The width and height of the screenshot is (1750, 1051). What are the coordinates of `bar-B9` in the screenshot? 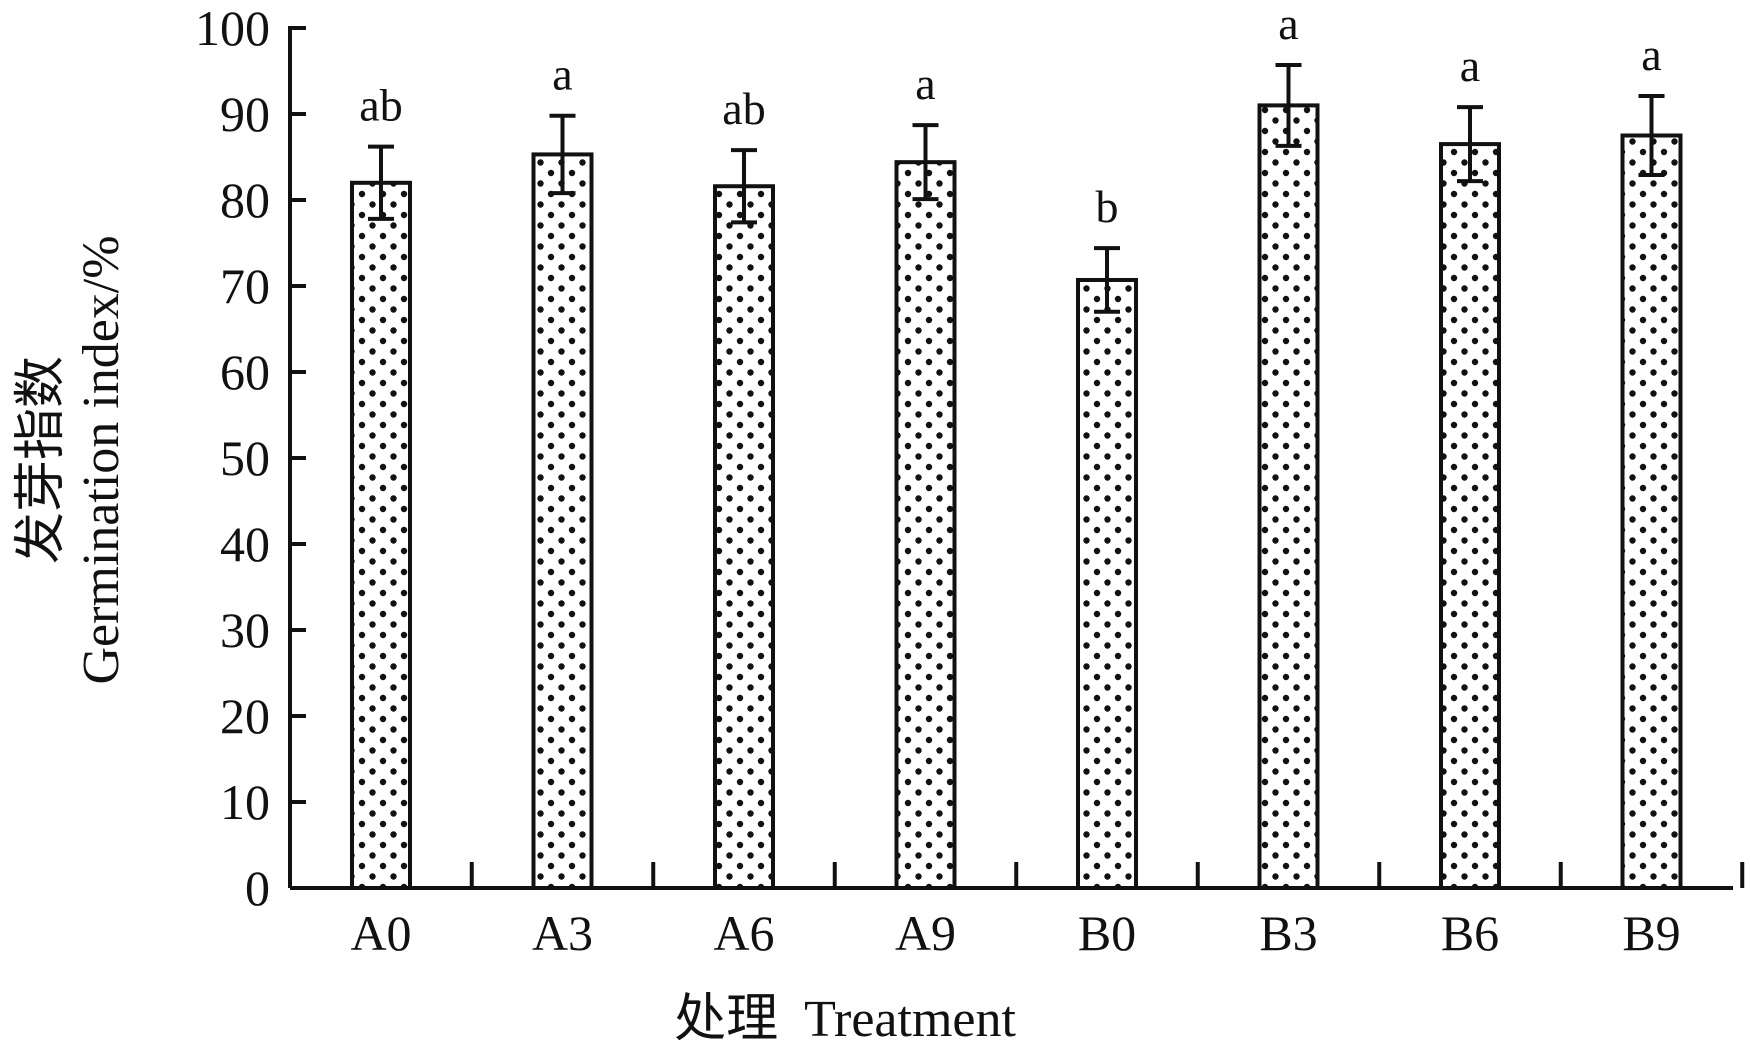 It's located at (1651, 511).